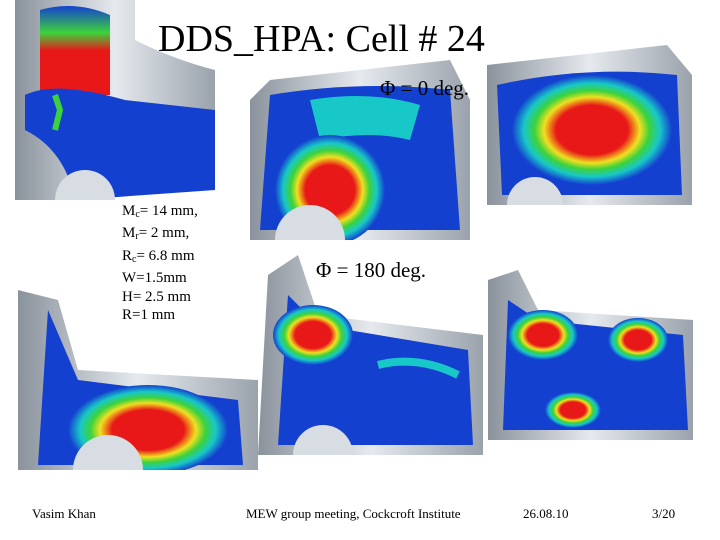 The image size is (720, 540). I want to click on param-mr: Mr= 2 mm,, so click(156, 234).